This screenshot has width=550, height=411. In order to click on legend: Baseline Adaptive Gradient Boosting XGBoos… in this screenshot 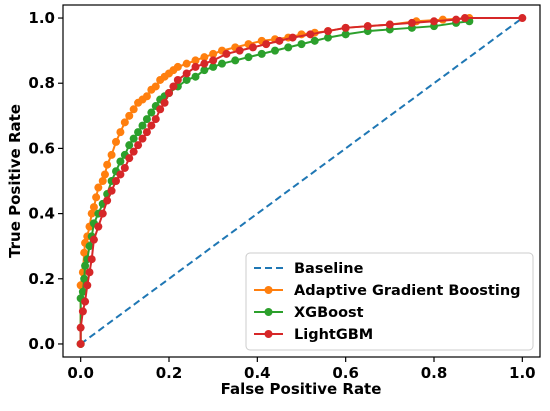, I will do `click(389, 301)`.